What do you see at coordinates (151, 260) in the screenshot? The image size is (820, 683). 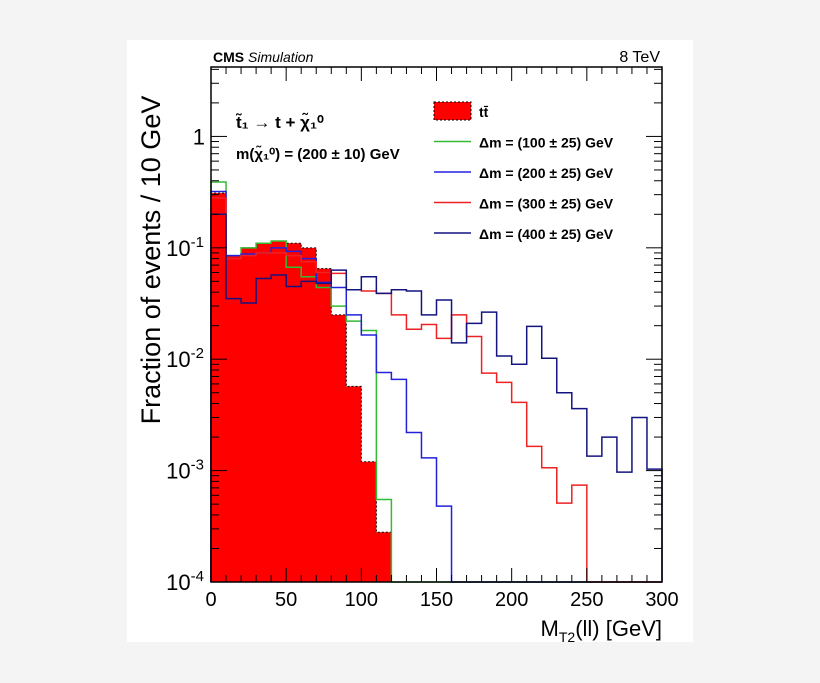 I see `y-axis-label: Fraction of events / 10 GeV` at bounding box center [151, 260].